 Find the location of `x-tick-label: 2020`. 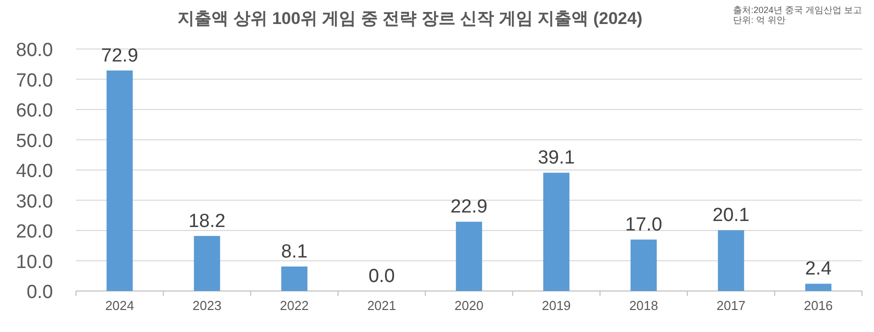

x-tick-label: 2020 is located at coordinates (469, 305).